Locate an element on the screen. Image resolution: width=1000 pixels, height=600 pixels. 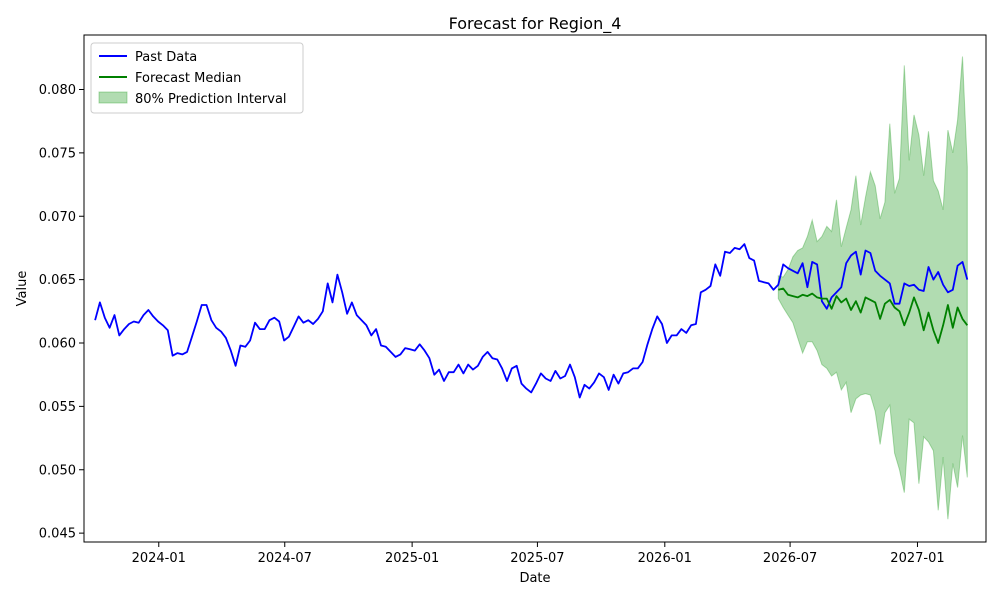
x-tick-label: 2026-07 is located at coordinates (790, 558).